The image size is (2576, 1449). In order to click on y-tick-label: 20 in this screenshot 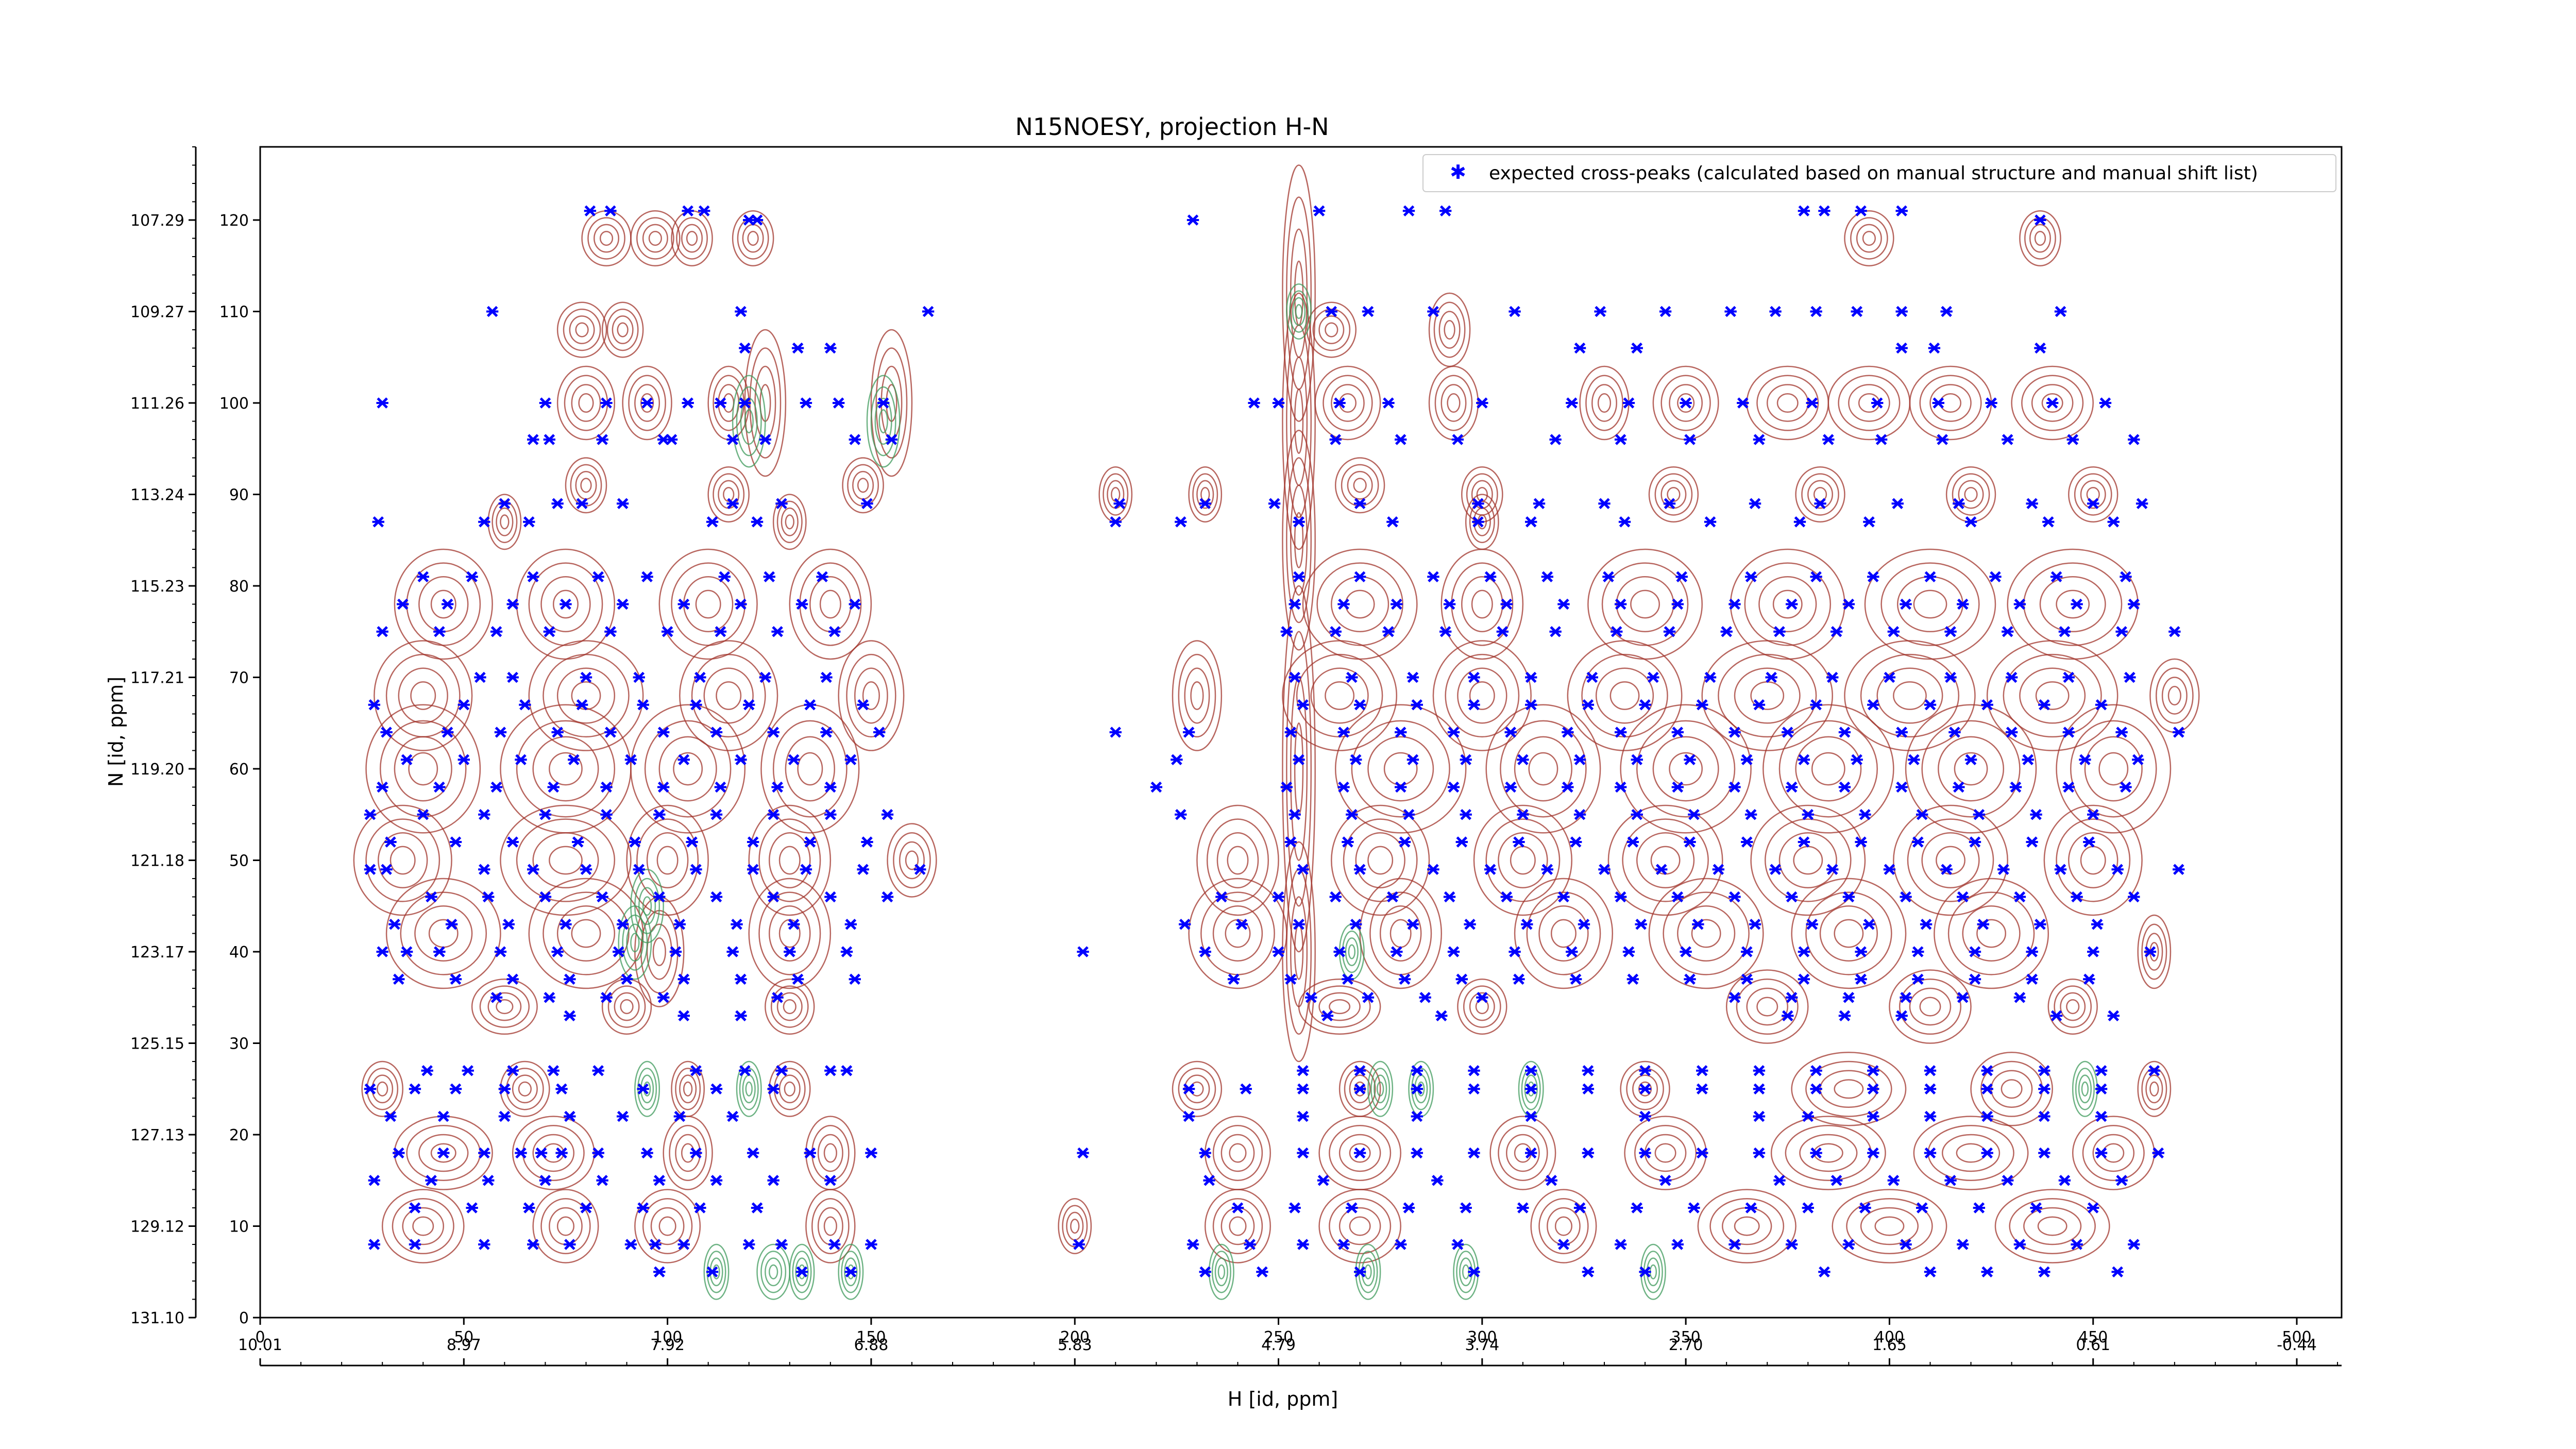, I will do `click(239, 1135)`.